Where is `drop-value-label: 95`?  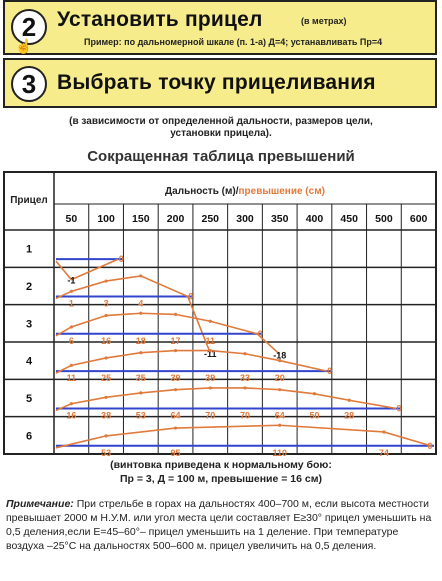 drop-value-label: 95 is located at coordinates (176, 453).